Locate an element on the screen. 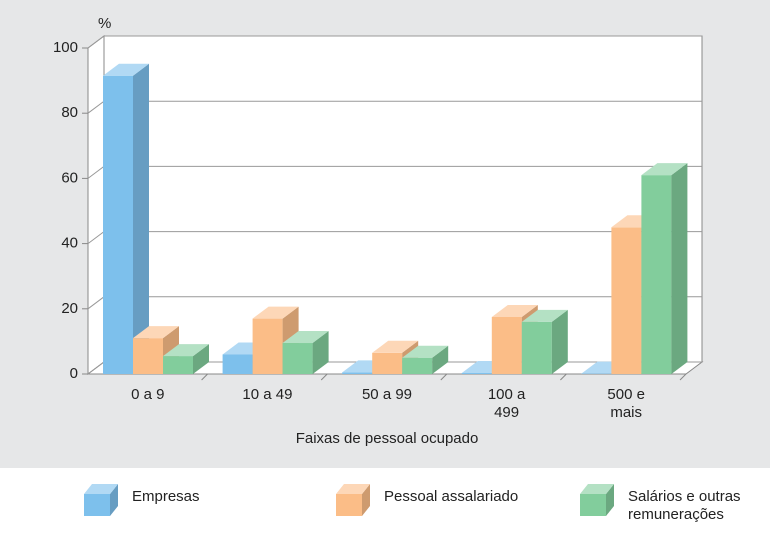  legend-label: Empresas is located at coordinates (166, 496).